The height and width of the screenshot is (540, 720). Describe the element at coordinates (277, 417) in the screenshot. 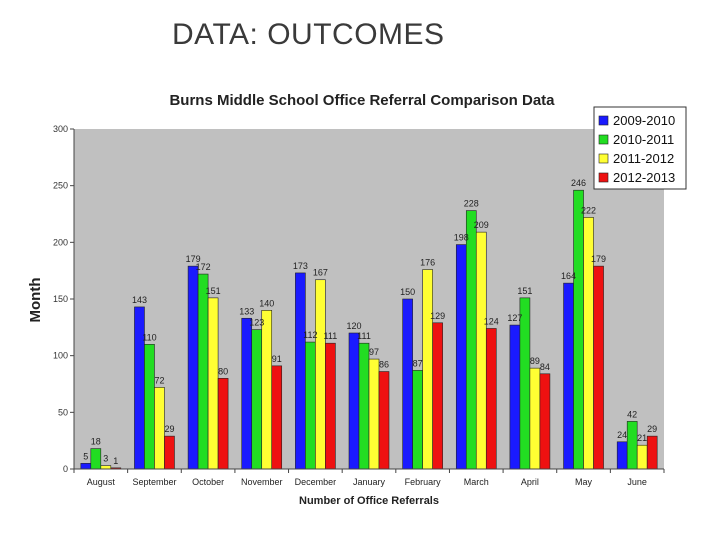

I see `bar-2012-2013-November` at that location.